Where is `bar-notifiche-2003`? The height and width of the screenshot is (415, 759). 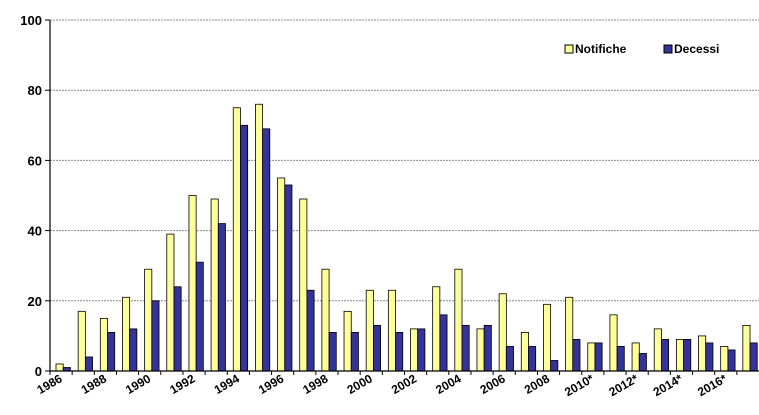
bar-notifiche-2003 is located at coordinates (436, 329).